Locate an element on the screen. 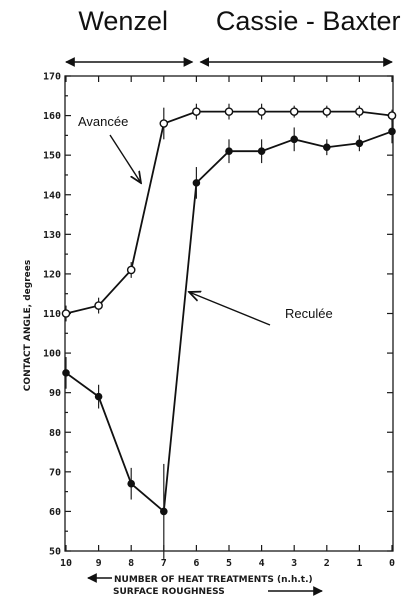 This screenshot has height=601, width=411. y-tick-label: 90 is located at coordinates (55, 393).